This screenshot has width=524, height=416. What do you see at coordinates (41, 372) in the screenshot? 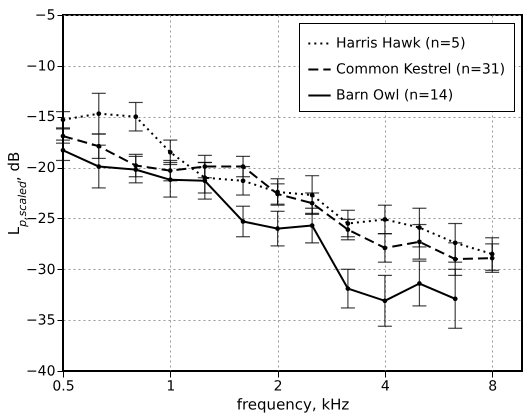
I see `y-tick-label: −40` at bounding box center [41, 372].